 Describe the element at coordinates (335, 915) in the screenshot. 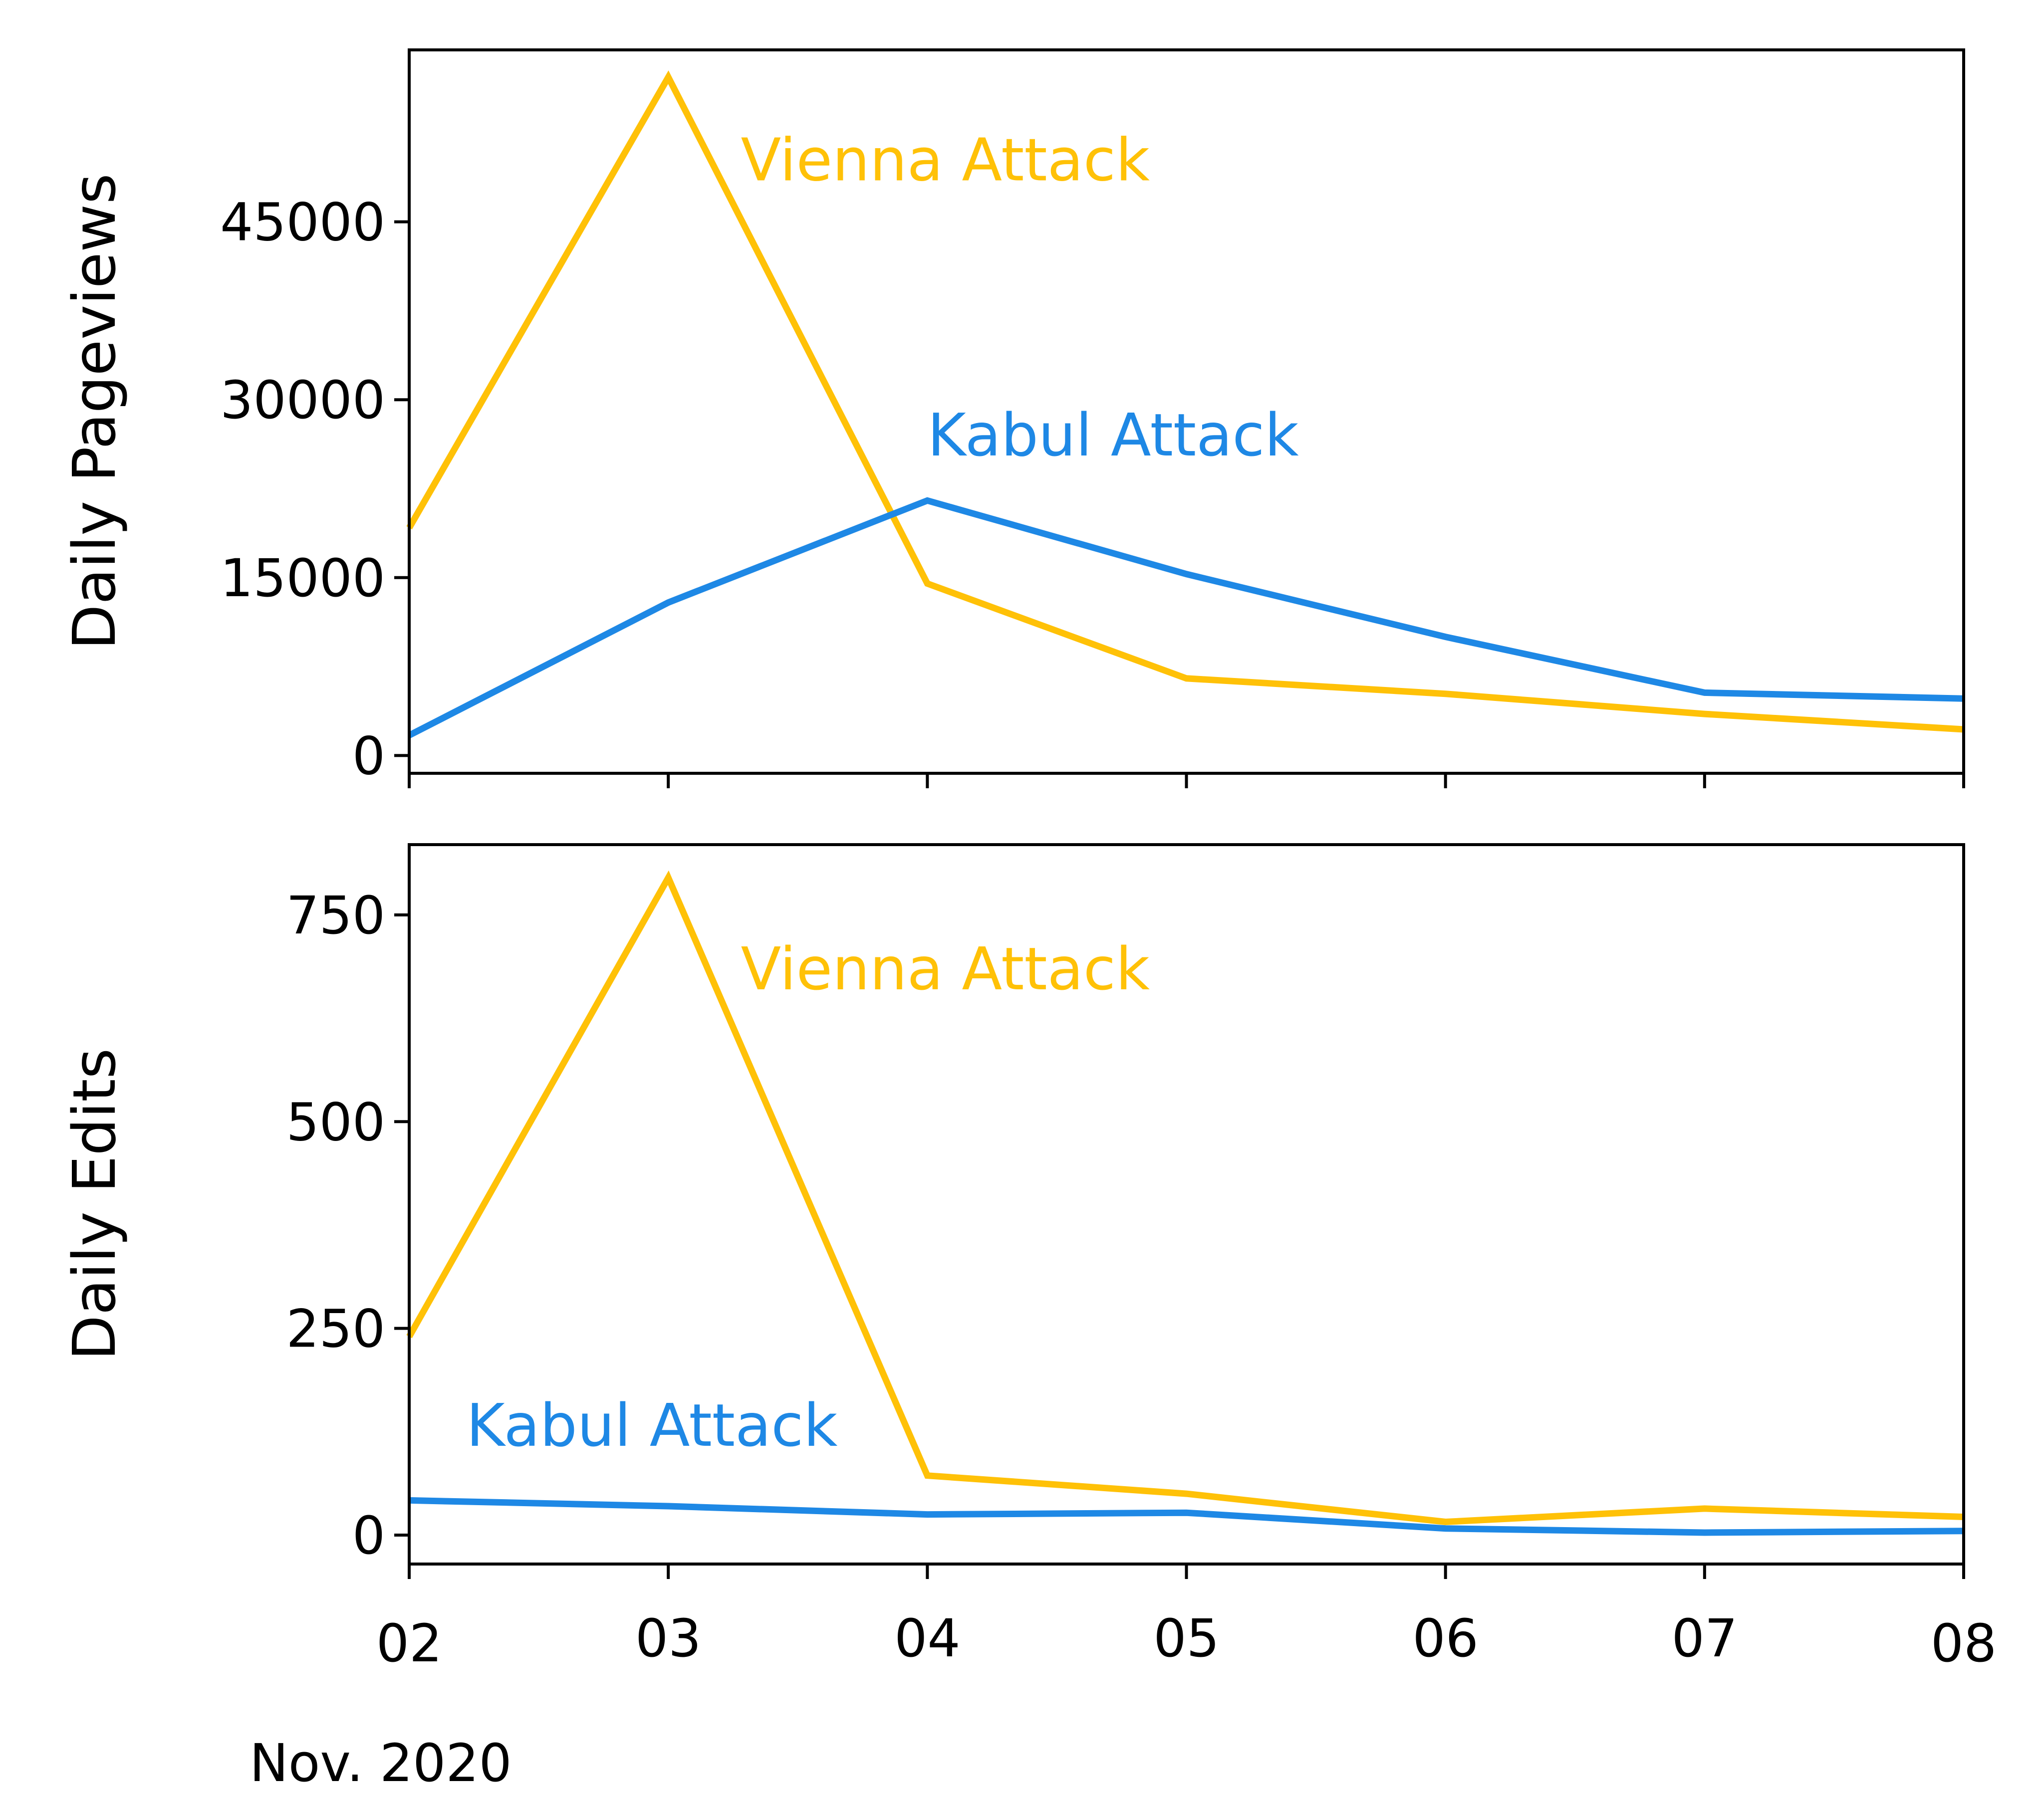

I see `y-tick-label: 750` at that location.